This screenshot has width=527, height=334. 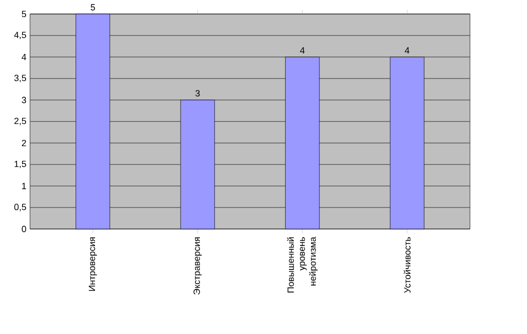 I want to click on x-tick-label: Интроверсия, so click(x=92, y=264).